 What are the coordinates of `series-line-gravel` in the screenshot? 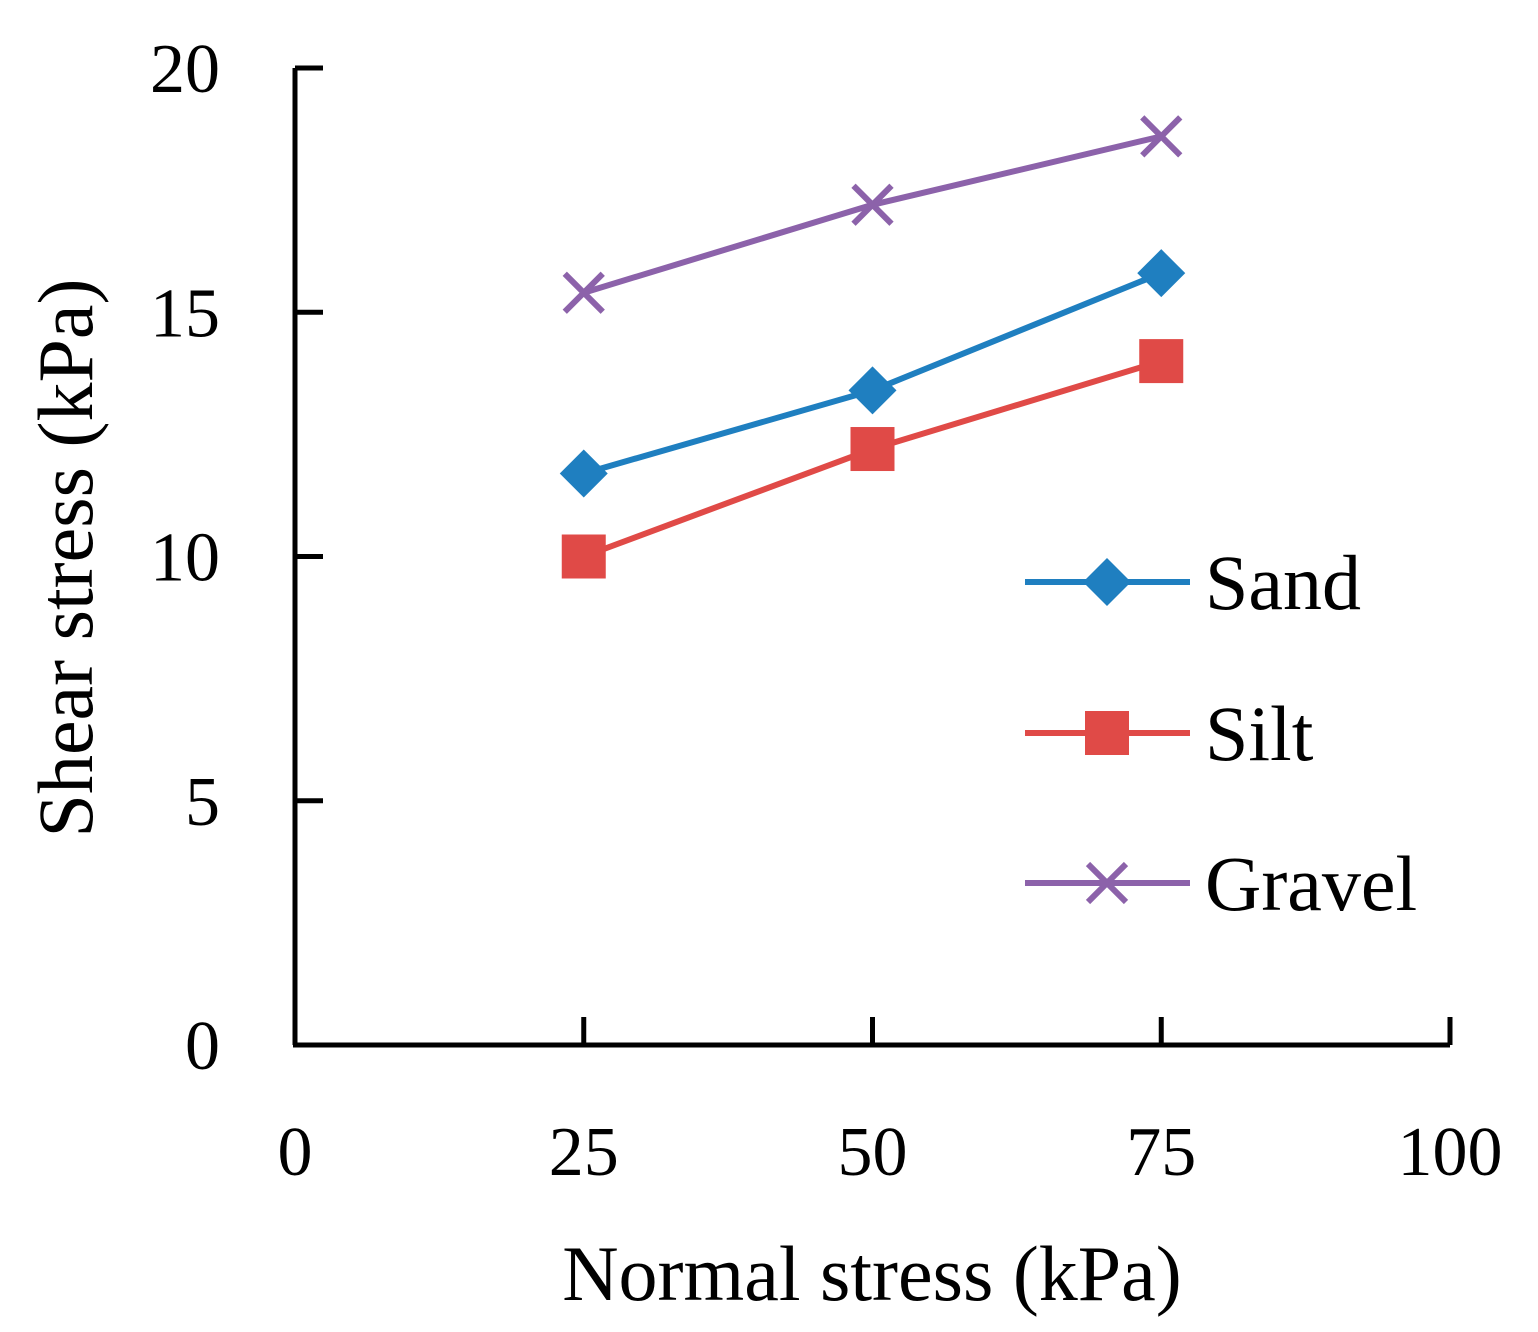 It's located at (872, 214).